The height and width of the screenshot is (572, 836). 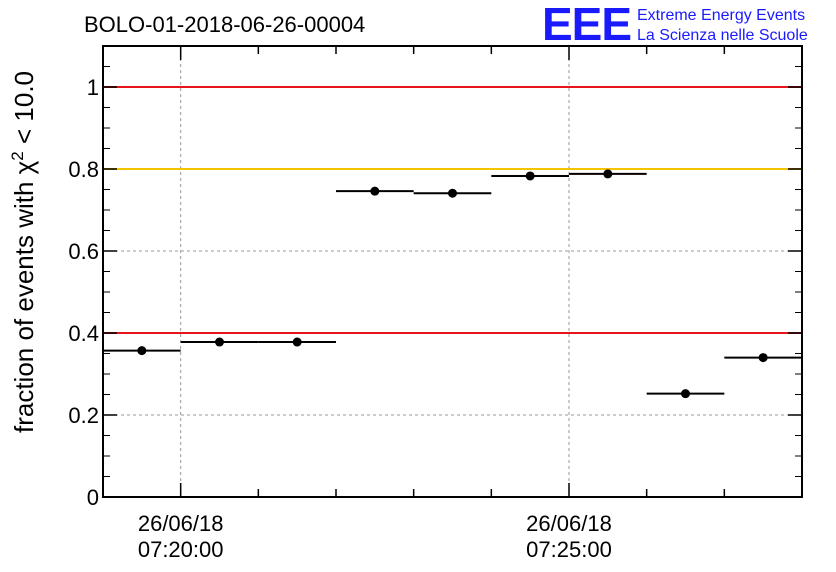 I want to click on chart-title: BOLO-01-2018-06-26-00004, so click(x=224, y=24).